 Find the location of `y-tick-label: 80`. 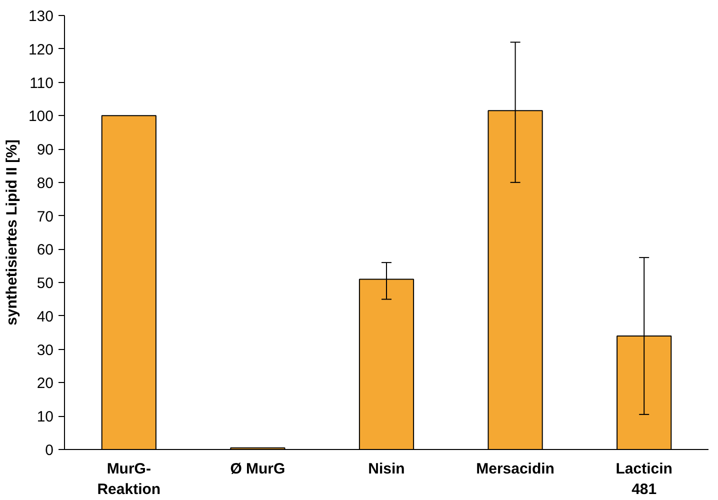

y-tick-label: 80 is located at coordinates (45, 183).